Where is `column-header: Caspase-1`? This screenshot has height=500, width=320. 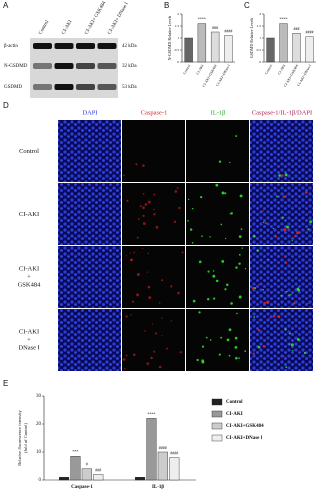 column-header: Caspase-1 is located at coordinates (154, 112).